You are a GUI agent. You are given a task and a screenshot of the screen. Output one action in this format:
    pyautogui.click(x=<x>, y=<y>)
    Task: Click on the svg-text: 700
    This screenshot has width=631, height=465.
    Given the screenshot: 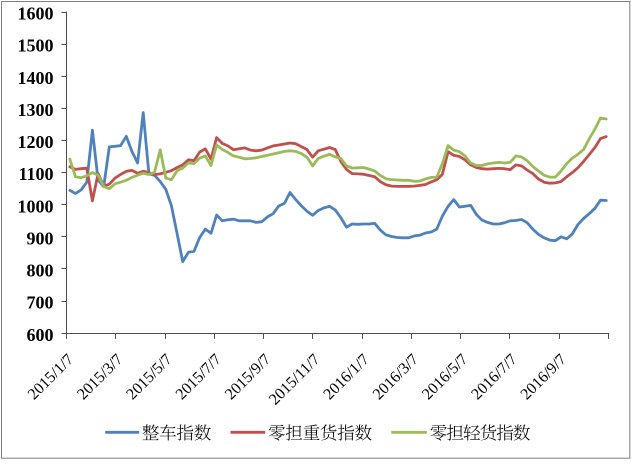 What is the action you would take?
    pyautogui.click(x=40, y=303)
    